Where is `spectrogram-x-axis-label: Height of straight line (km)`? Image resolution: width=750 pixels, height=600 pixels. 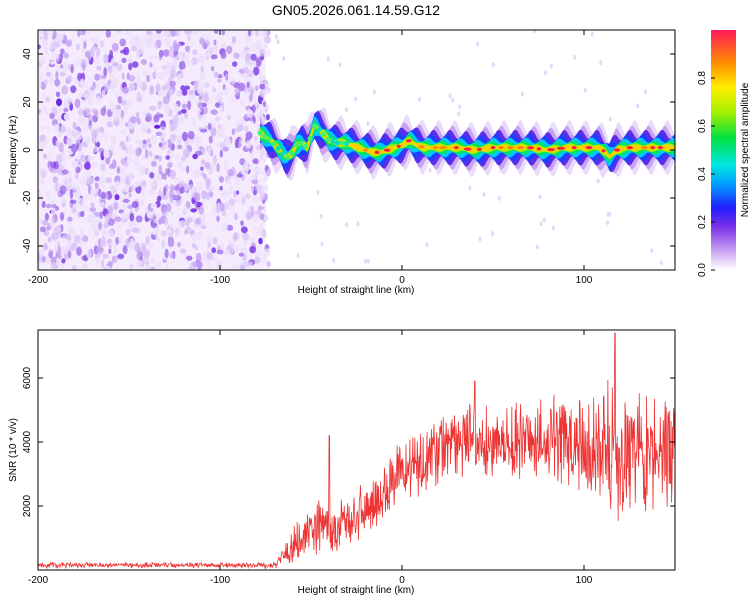
spectrogram-x-axis-label: Height of straight line (km) is located at coordinates (356, 290).